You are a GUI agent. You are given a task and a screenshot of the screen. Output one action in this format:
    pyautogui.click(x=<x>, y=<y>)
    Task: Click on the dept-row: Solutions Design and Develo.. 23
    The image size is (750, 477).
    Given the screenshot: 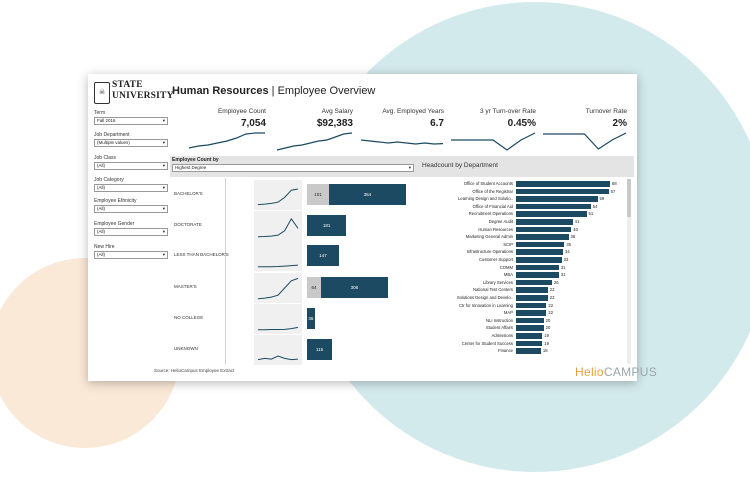 What is the action you would take?
    pyautogui.click(x=518, y=298)
    